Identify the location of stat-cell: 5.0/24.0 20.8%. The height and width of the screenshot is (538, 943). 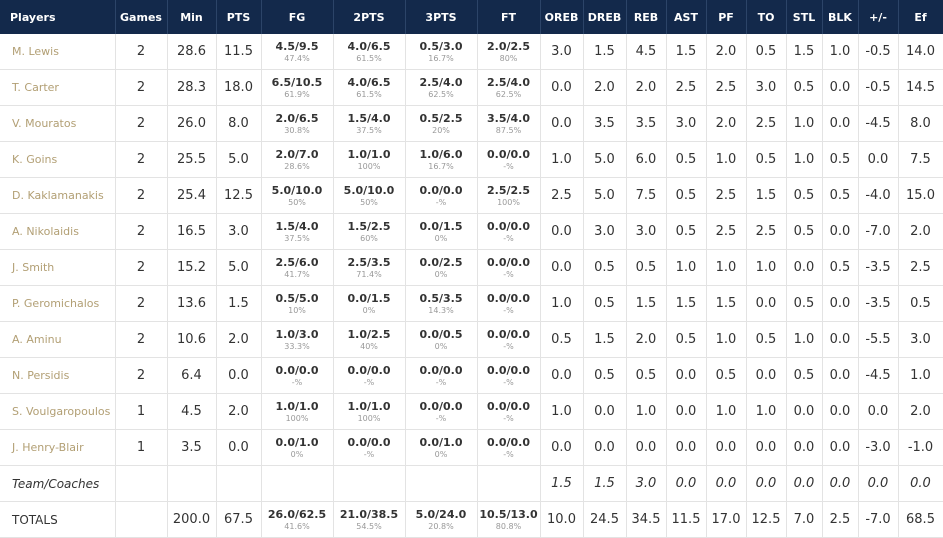
(441, 519).